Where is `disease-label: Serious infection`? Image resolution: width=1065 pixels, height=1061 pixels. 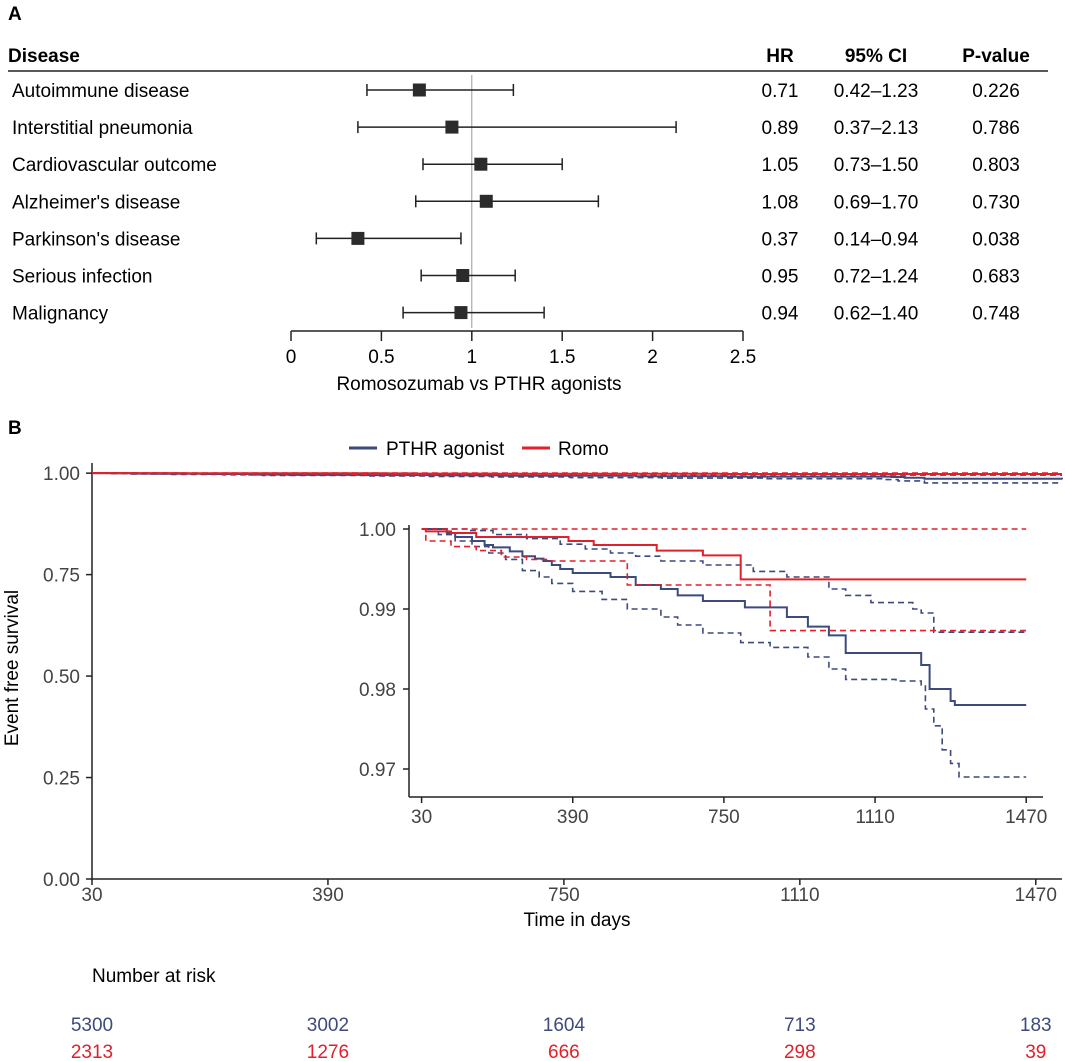 disease-label: Serious infection is located at coordinates (82, 277).